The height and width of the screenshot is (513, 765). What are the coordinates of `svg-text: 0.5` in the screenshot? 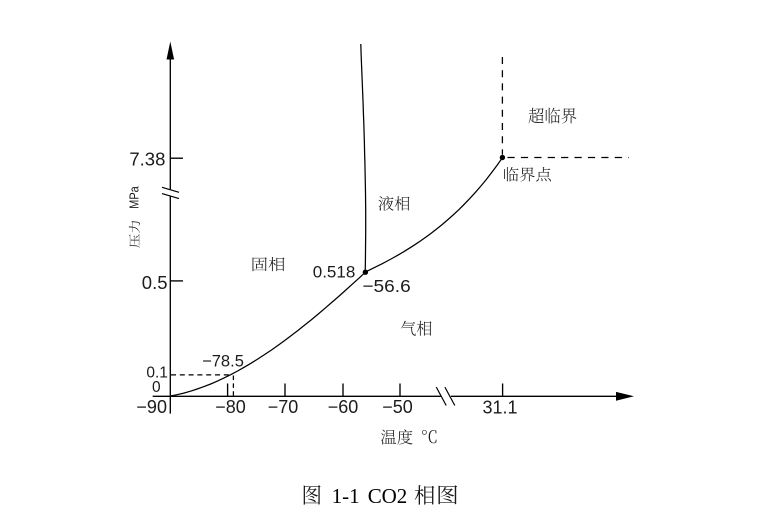 It's located at (155, 282).